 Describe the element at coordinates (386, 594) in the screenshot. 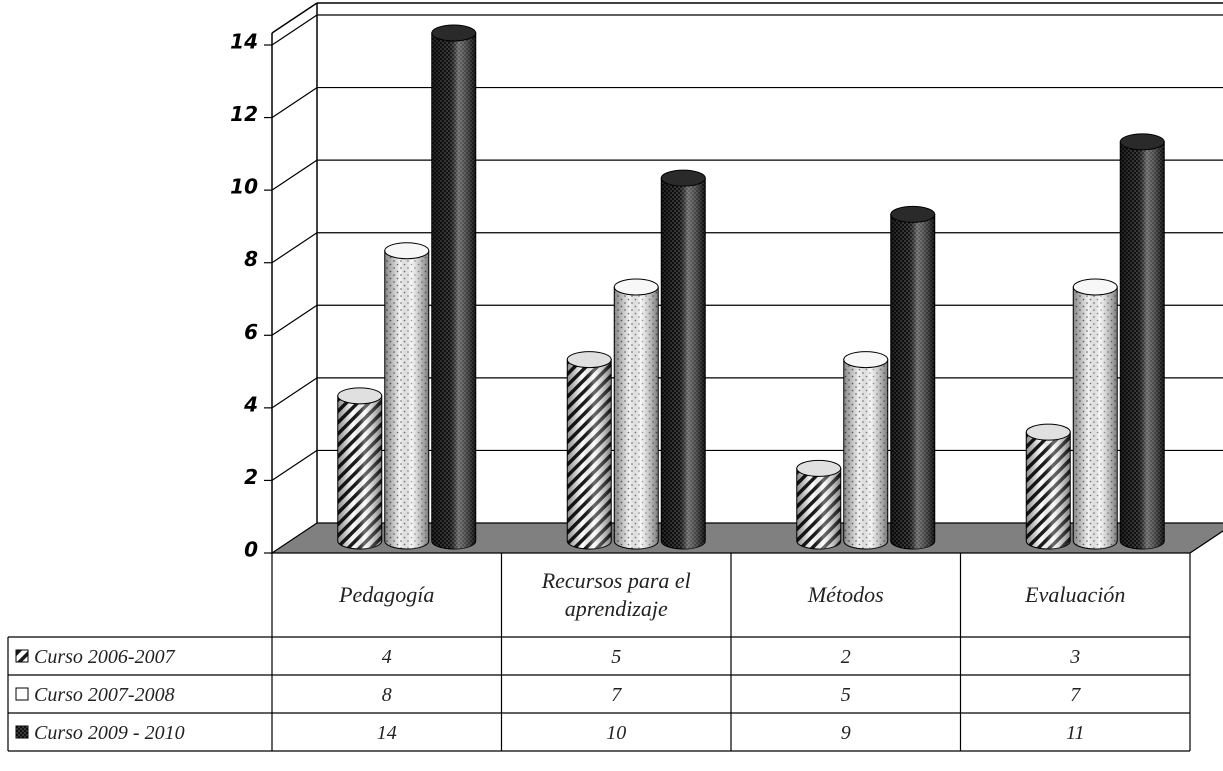

I see `x-tick-label: Pedagogía` at that location.